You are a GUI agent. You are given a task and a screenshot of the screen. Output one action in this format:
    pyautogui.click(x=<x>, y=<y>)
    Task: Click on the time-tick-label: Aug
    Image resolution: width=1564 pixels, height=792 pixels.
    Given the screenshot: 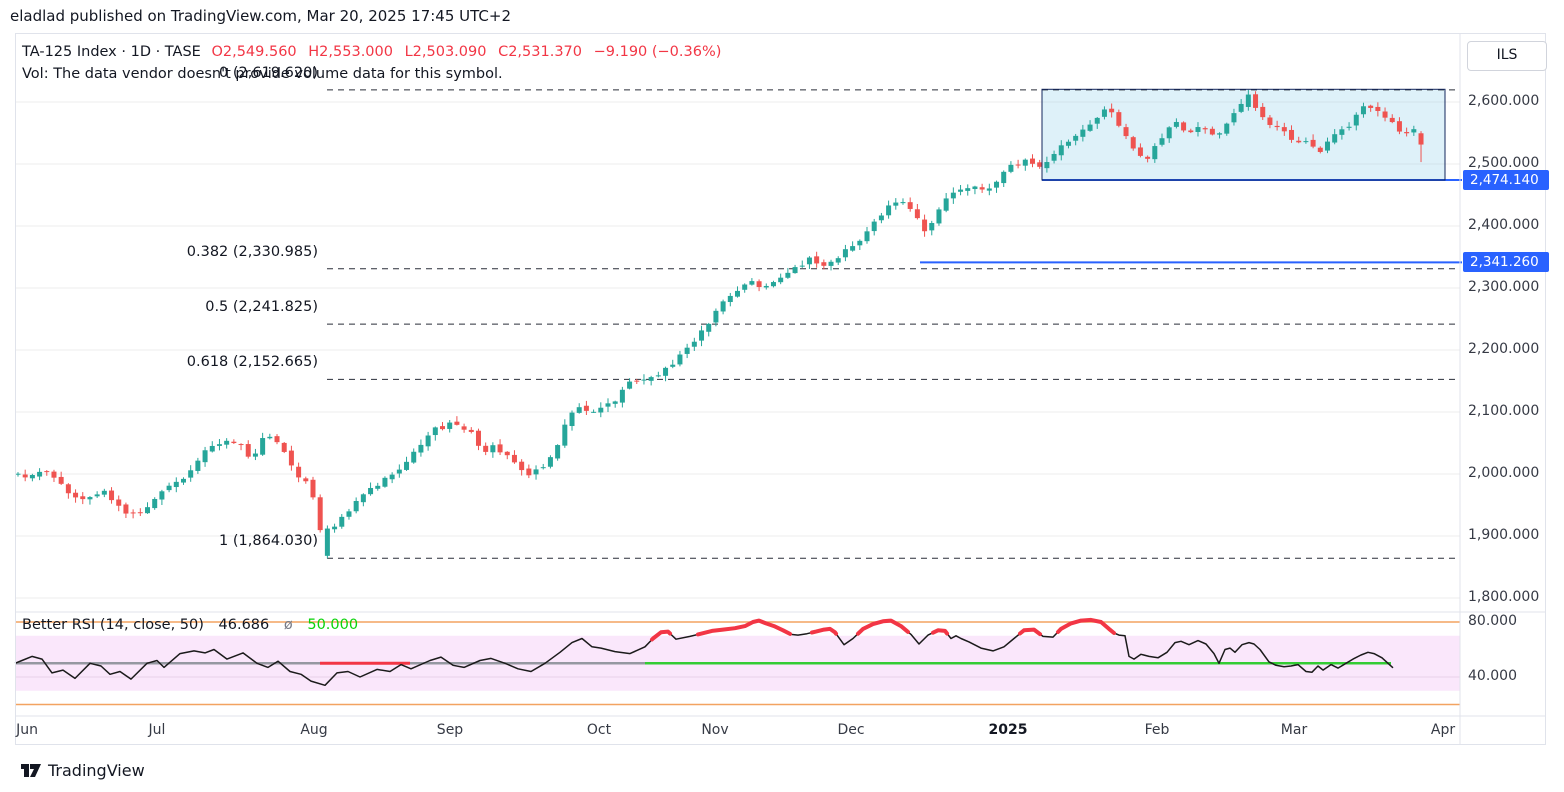 What is the action you would take?
    pyautogui.click(x=314, y=730)
    